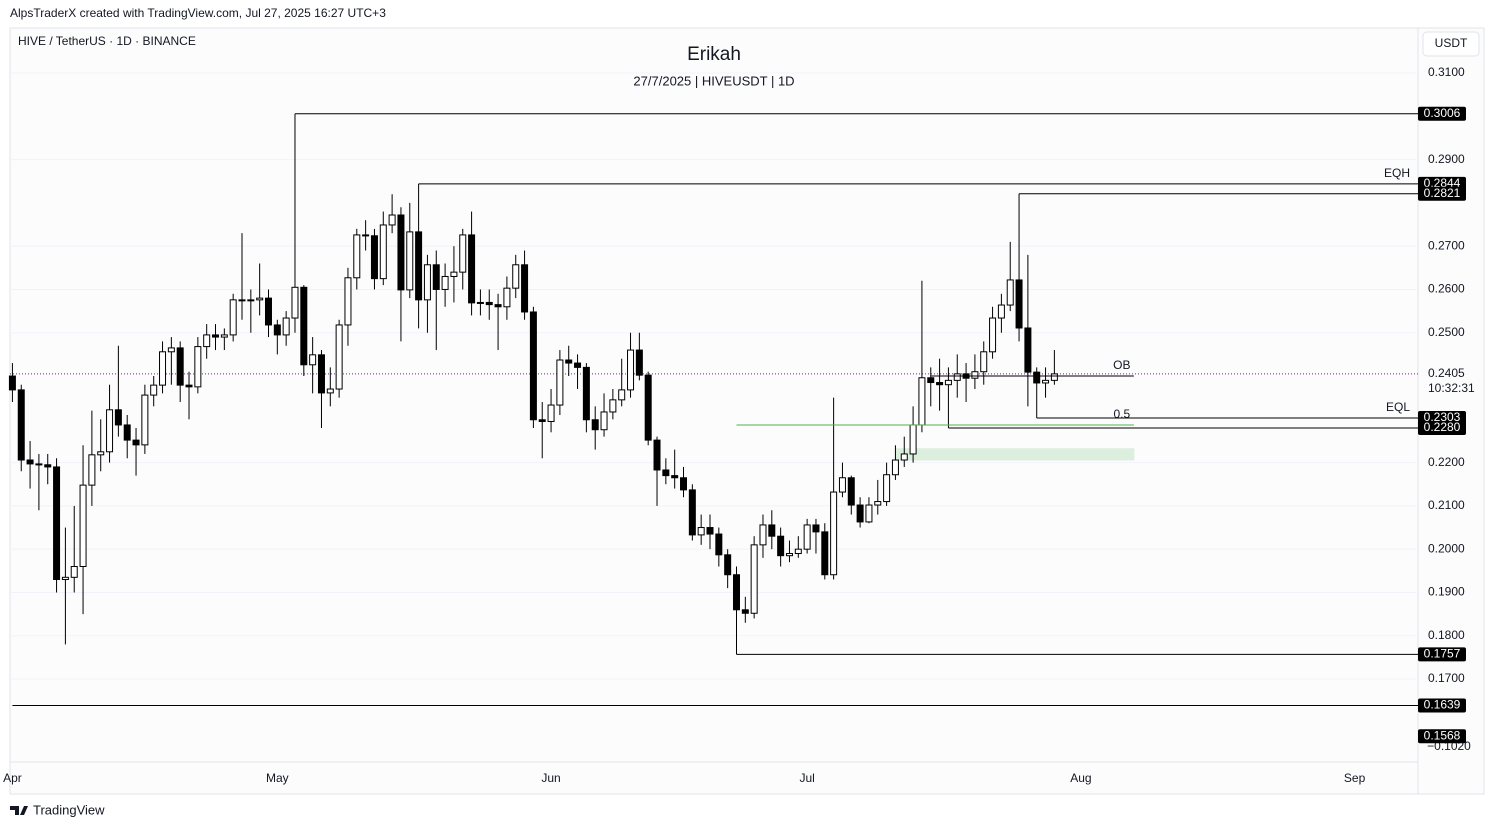 The image size is (1494, 834). Describe the element at coordinates (1442, 183) in the screenshot. I see `price-label: 0.2844` at that location.